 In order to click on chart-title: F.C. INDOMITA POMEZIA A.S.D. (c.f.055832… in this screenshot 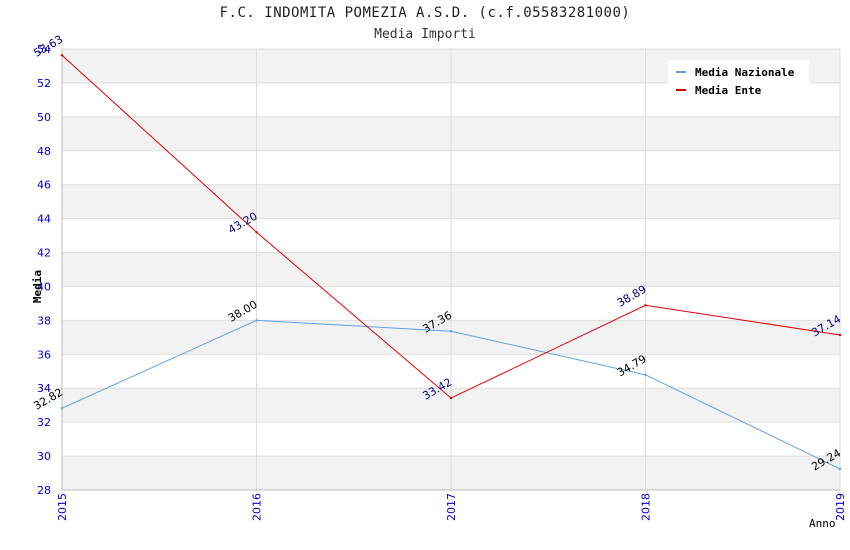, I will do `click(425, 13)`.